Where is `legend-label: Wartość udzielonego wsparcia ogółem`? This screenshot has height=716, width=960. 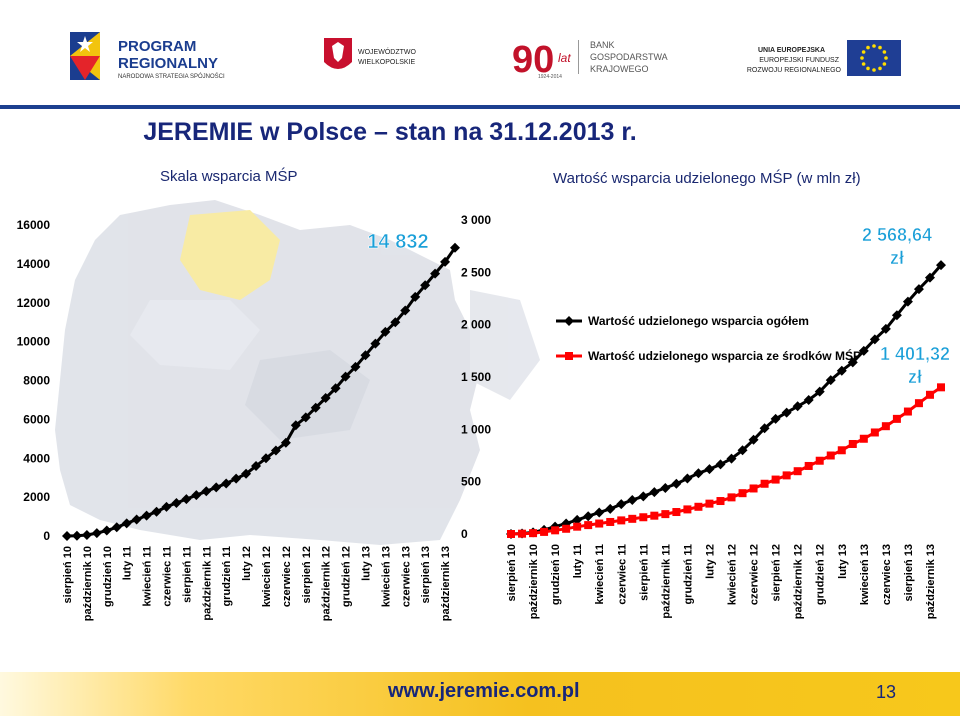
legend-label: Wartość udzielonego wsparcia ogółem is located at coordinates (698, 321).